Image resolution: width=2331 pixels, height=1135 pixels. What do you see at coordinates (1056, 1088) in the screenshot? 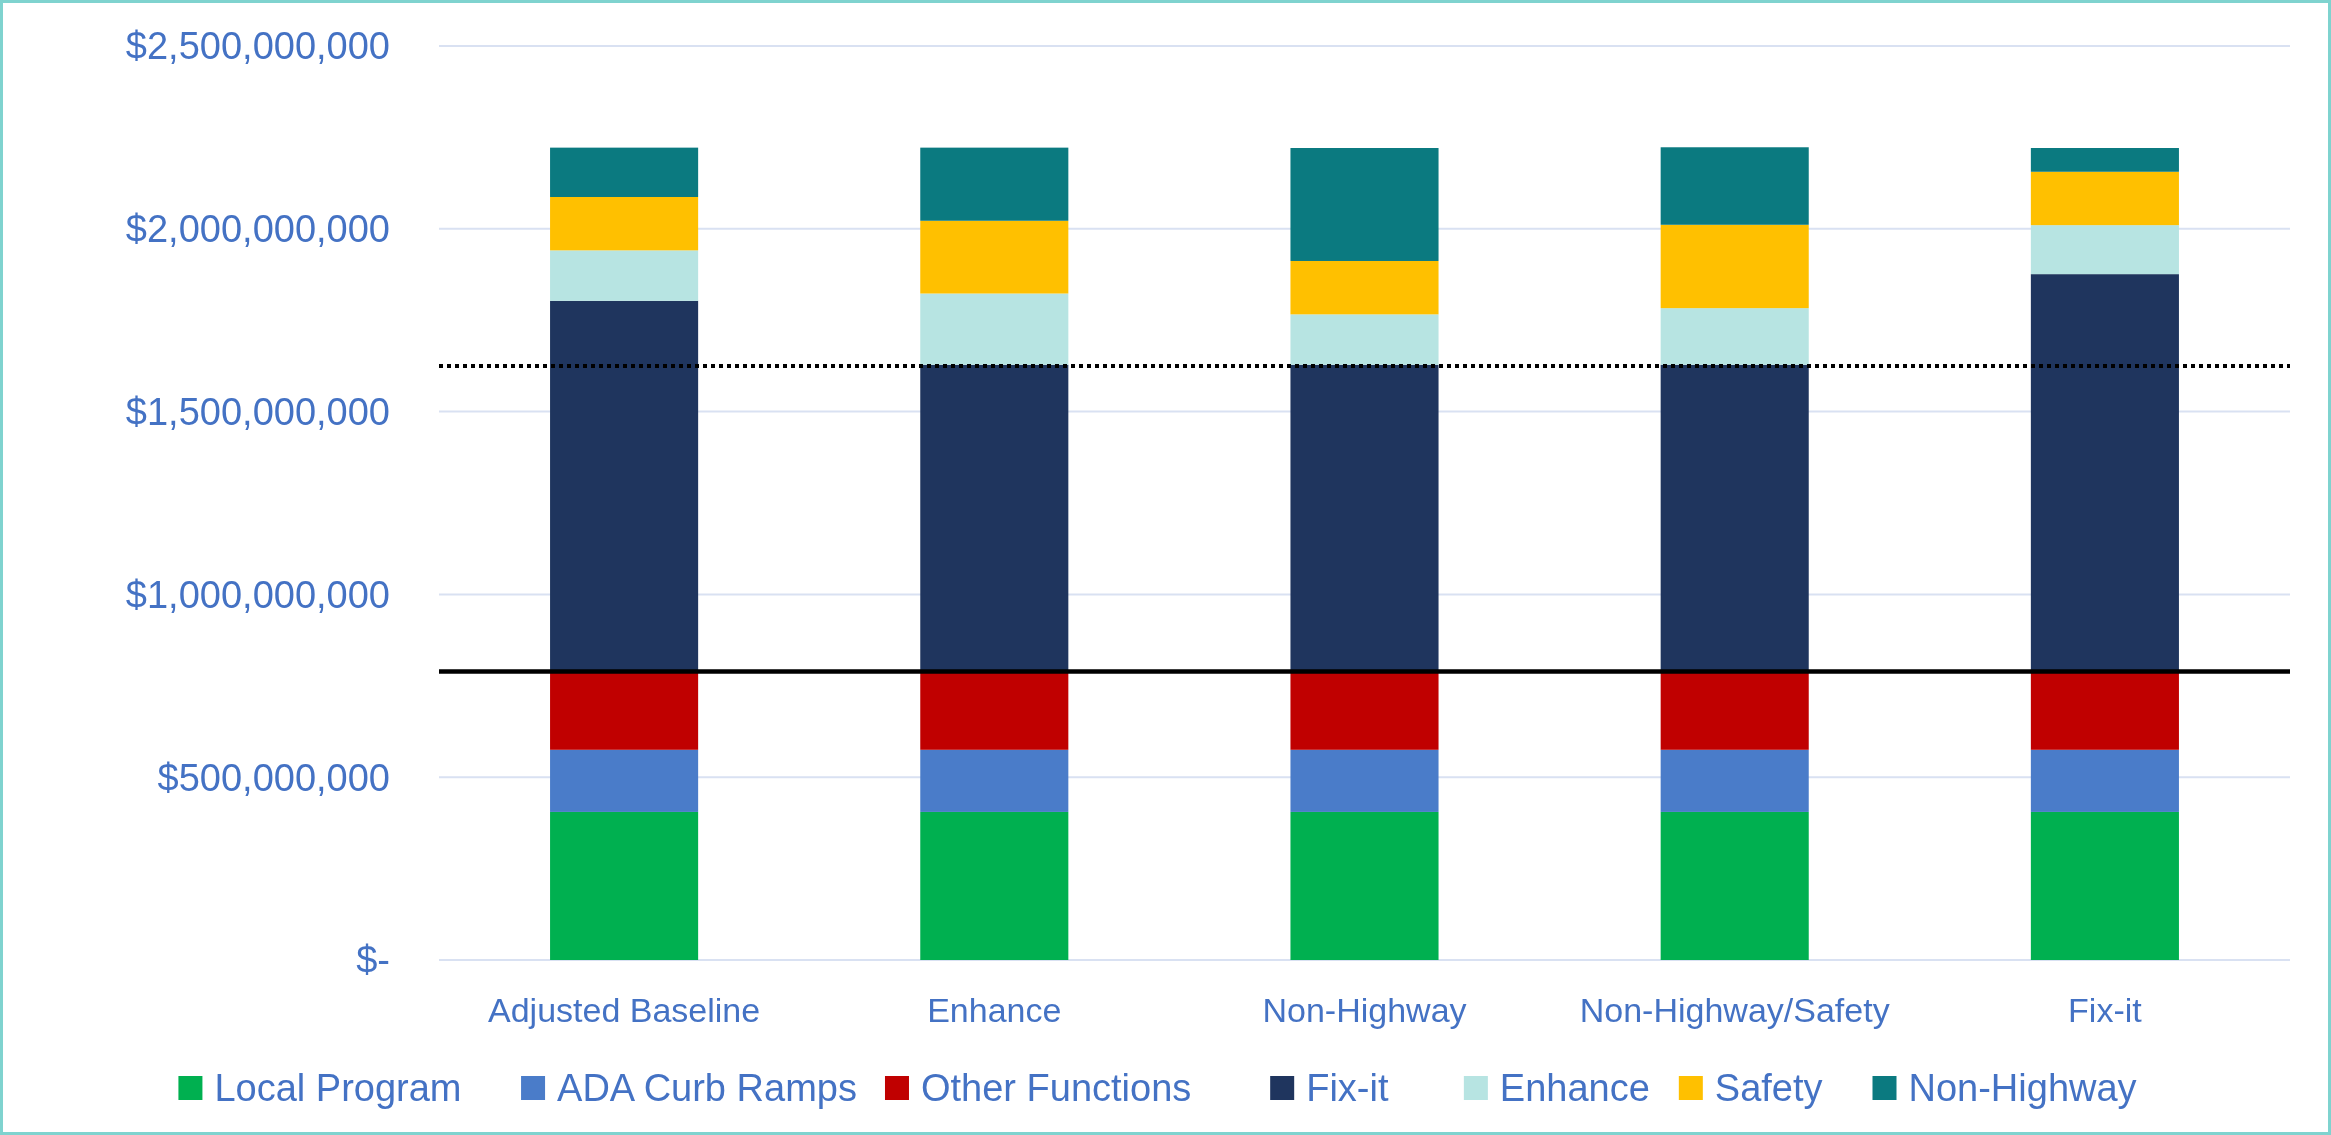
I see `legend-label: Other Functions` at bounding box center [1056, 1088].